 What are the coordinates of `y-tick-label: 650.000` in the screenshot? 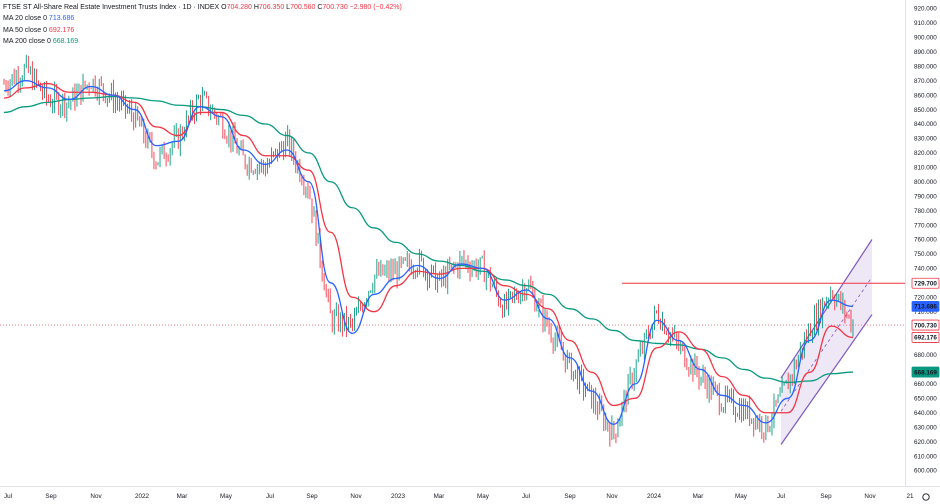 It's located at (925, 399).